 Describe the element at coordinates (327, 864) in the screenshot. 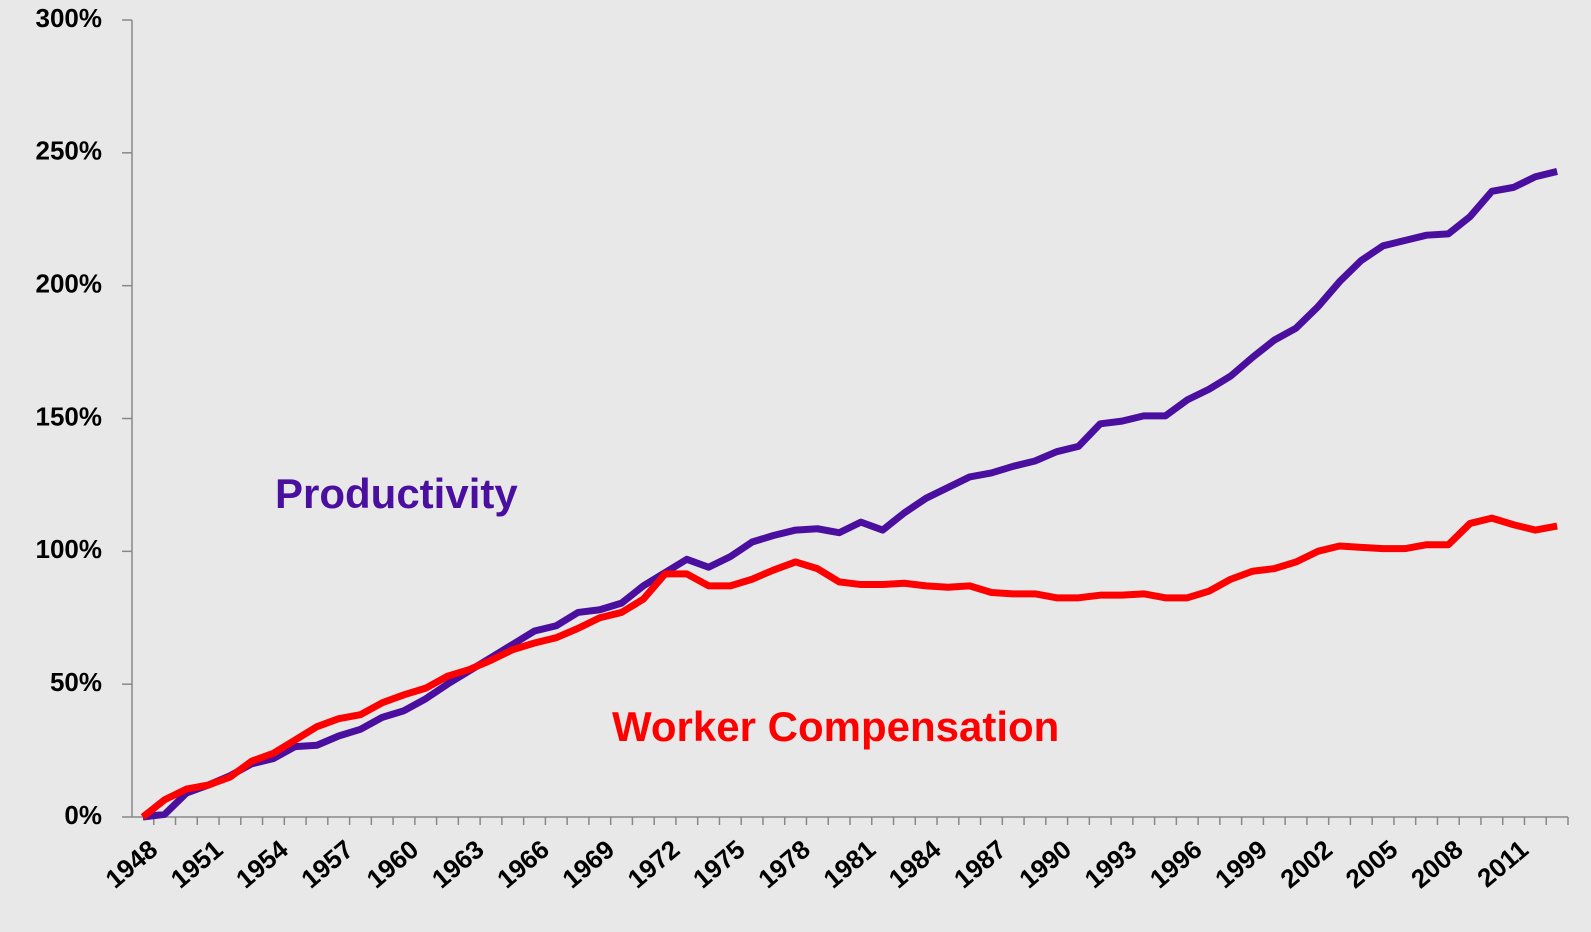

I see `x-tick-label: 1957` at that location.